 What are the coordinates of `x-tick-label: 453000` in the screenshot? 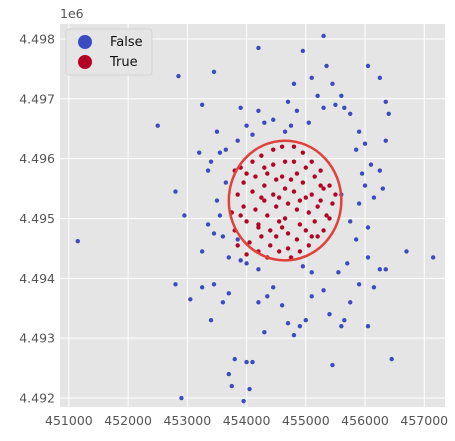 It's located at (187, 420).